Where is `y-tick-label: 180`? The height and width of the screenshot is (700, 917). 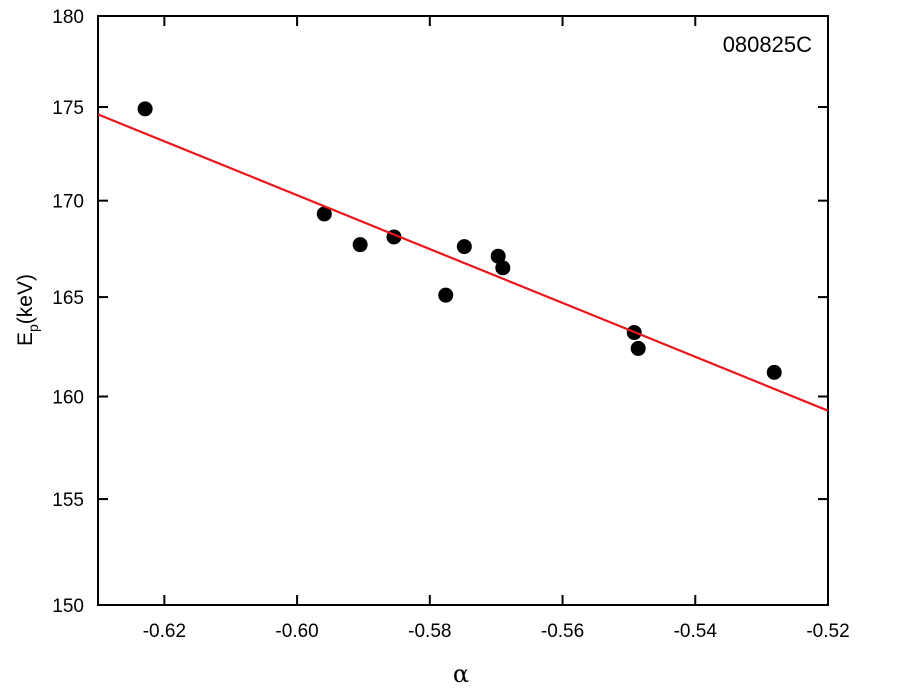 y-tick-label: 180 is located at coordinates (68, 17).